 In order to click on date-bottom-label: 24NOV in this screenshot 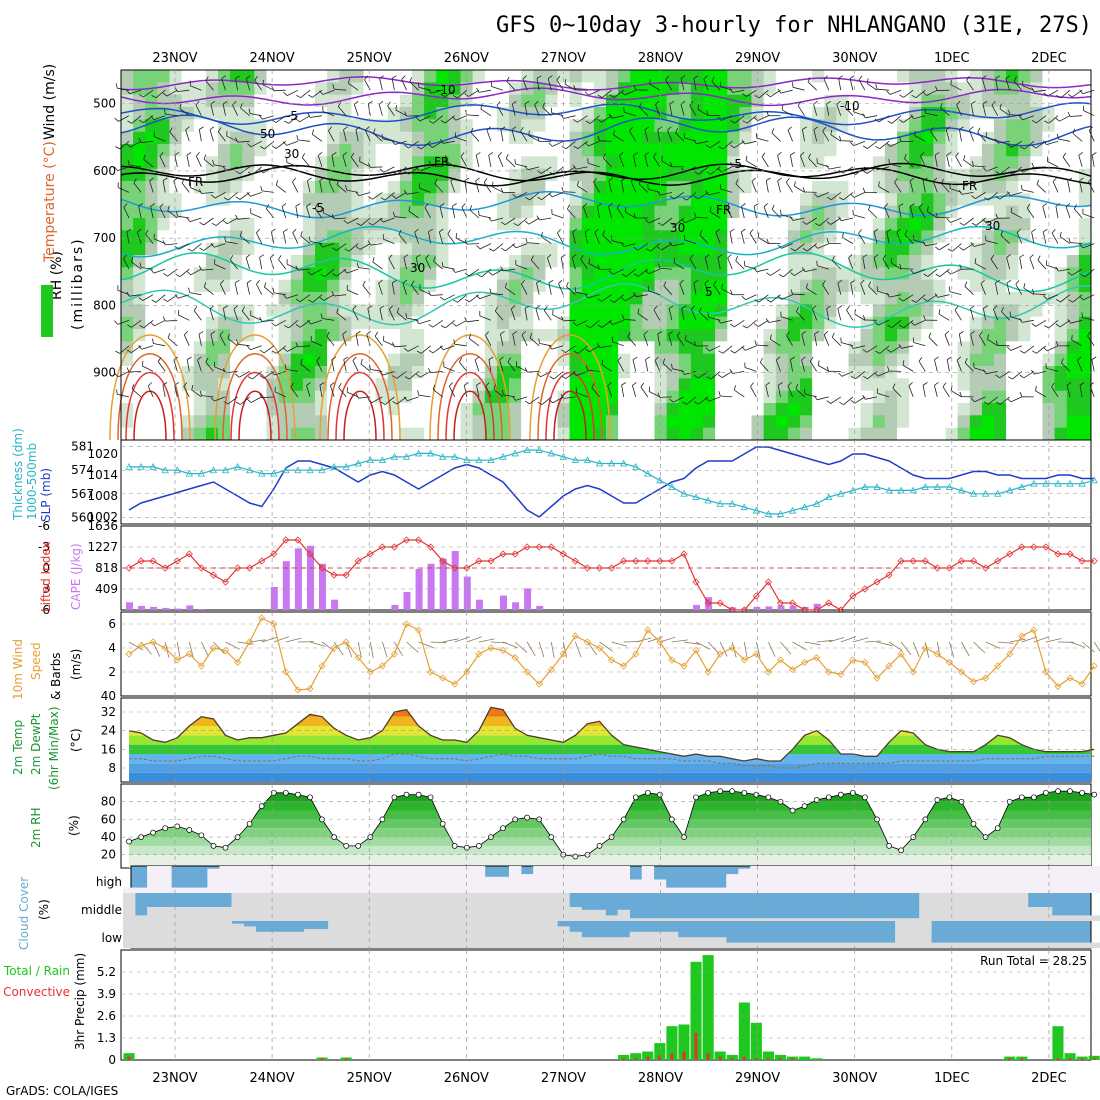, I will do `click(272, 1078)`.